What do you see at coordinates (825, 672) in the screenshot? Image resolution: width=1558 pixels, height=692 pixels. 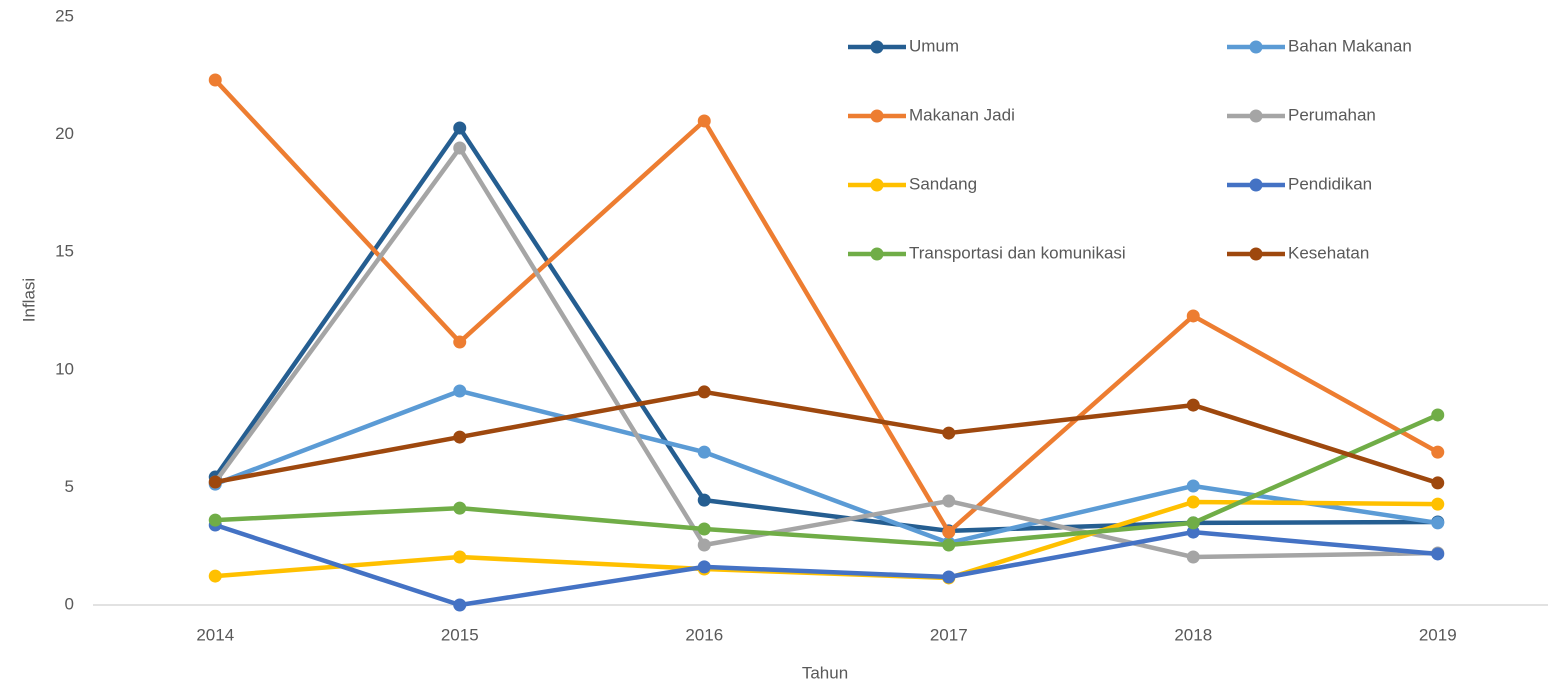 I see `x-axis-title: Tahun` at bounding box center [825, 672].